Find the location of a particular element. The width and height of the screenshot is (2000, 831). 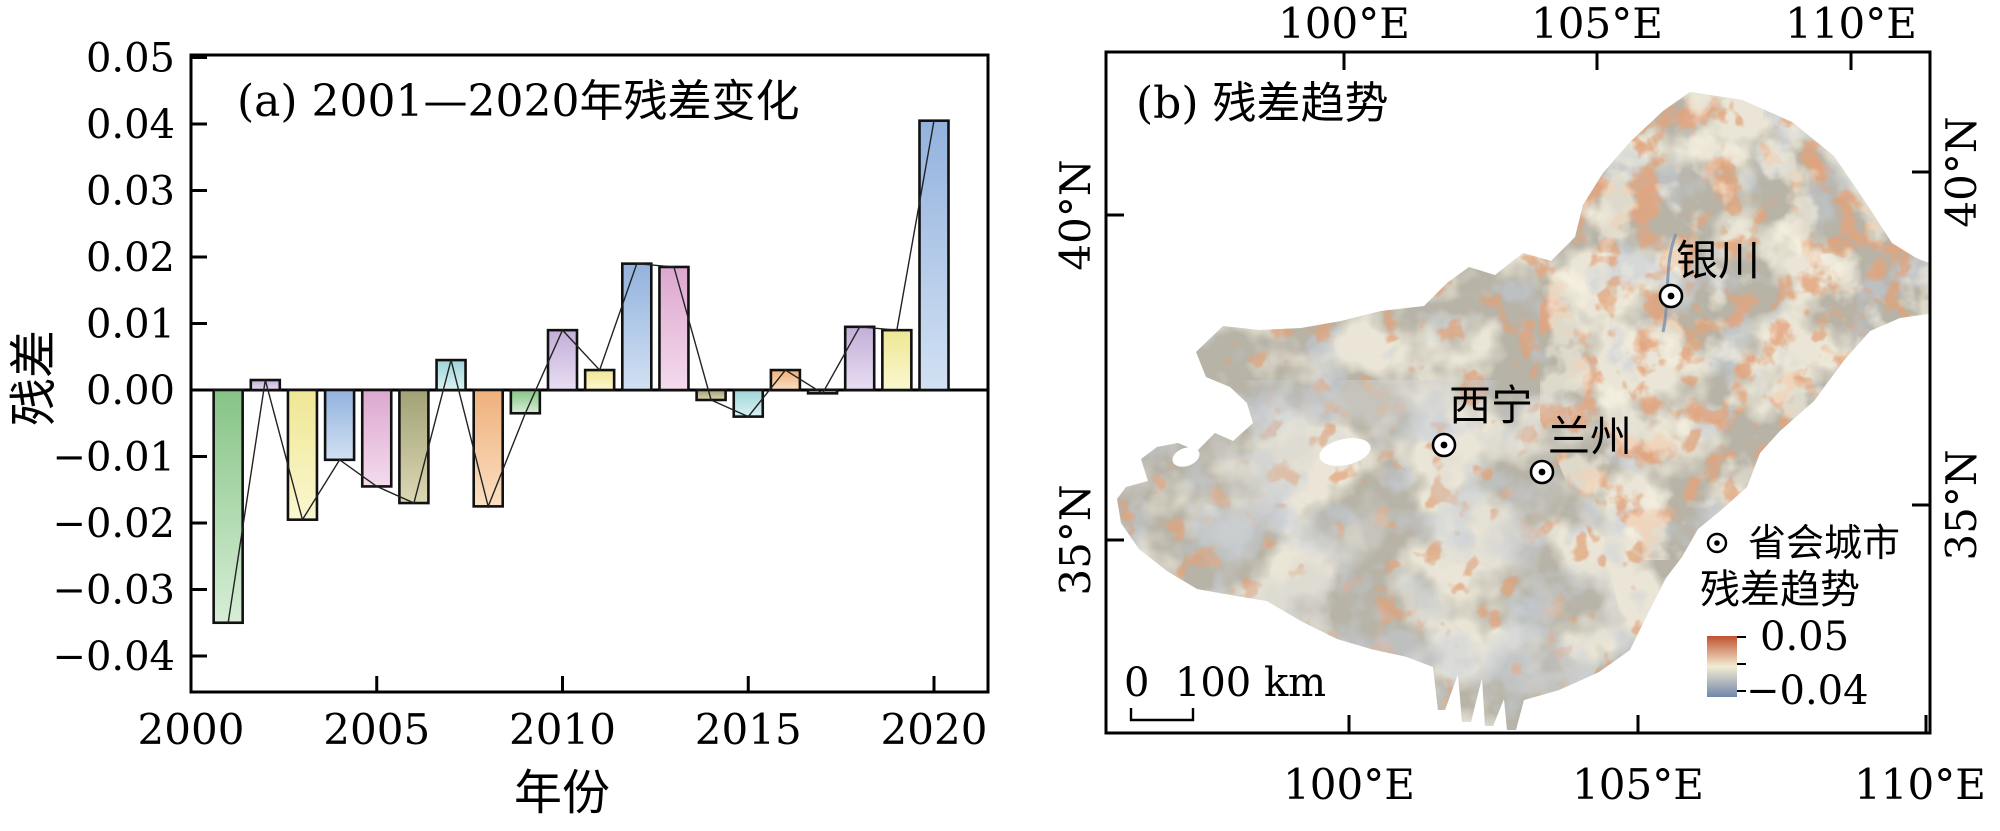

legend-capital-icon is located at coordinates (1717, 543).